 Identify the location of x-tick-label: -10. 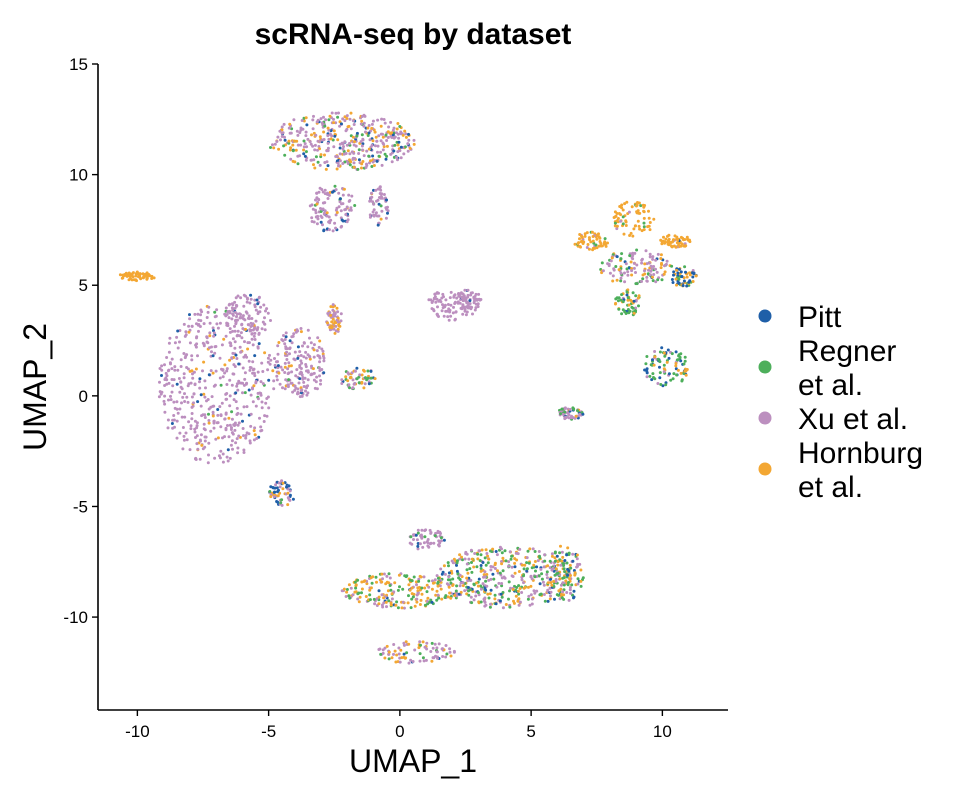
(137, 731).